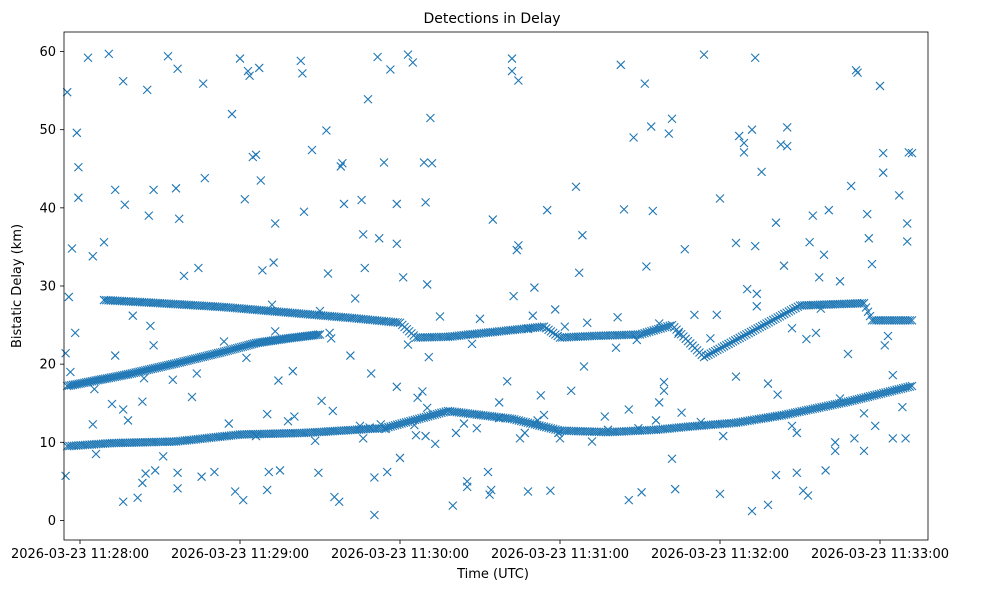 Image resolution: width=987 pixels, height=590 pixels. Describe the element at coordinates (720, 554) in the screenshot. I see `x-tick-label: 2026-03-23 11:32:00` at that location.